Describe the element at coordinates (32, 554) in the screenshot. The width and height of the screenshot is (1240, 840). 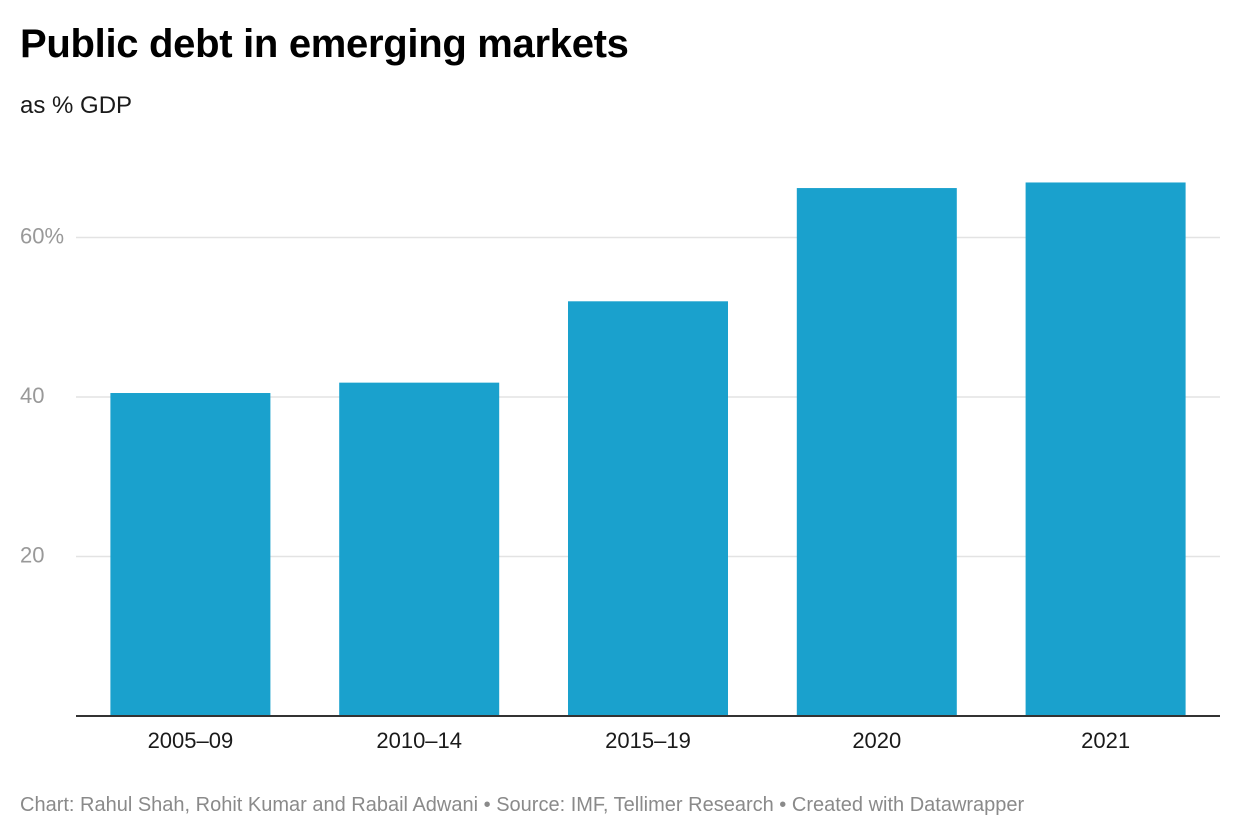
I see `y-tick-label: 20` at that location.